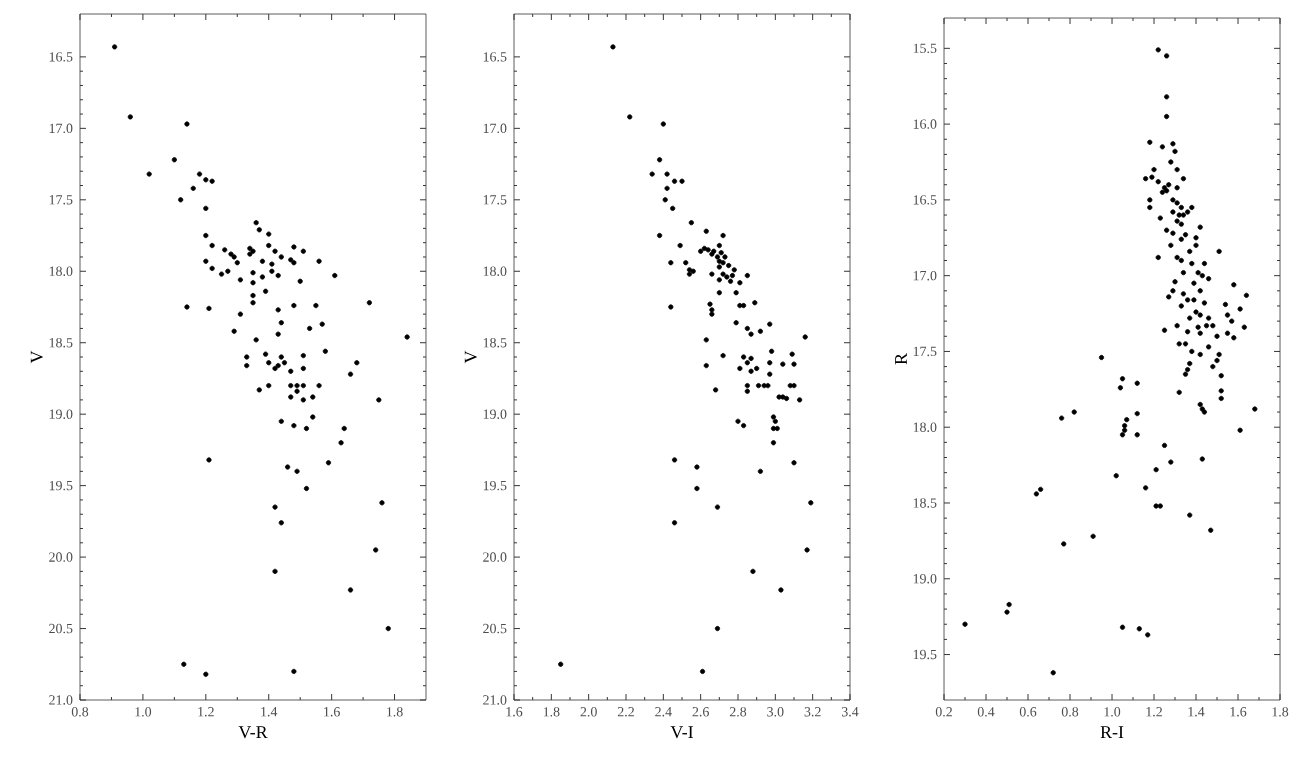 The height and width of the screenshot is (770, 1308). Describe the element at coordinates (253, 732) in the screenshot. I see `x-axis-title: V-R` at that location.